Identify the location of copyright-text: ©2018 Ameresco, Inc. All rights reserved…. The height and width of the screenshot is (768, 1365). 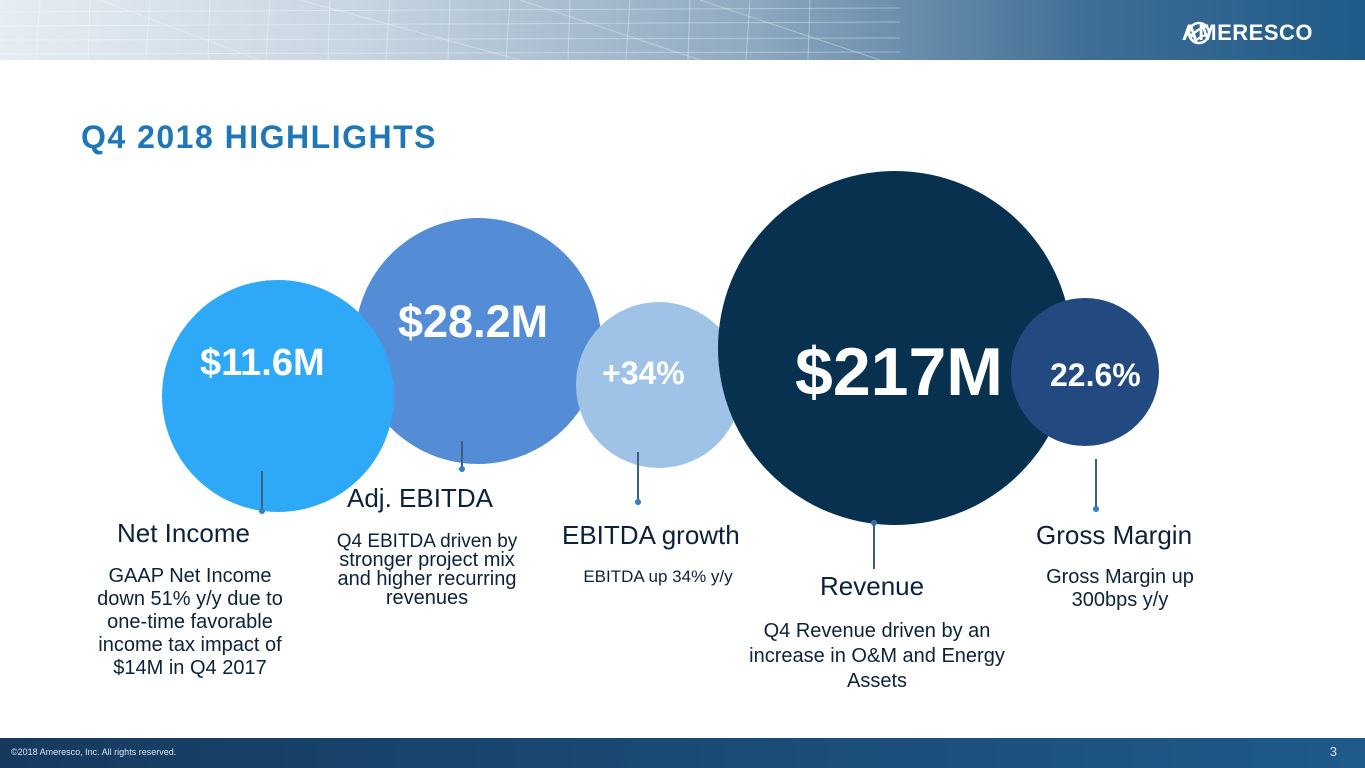
(94, 752).